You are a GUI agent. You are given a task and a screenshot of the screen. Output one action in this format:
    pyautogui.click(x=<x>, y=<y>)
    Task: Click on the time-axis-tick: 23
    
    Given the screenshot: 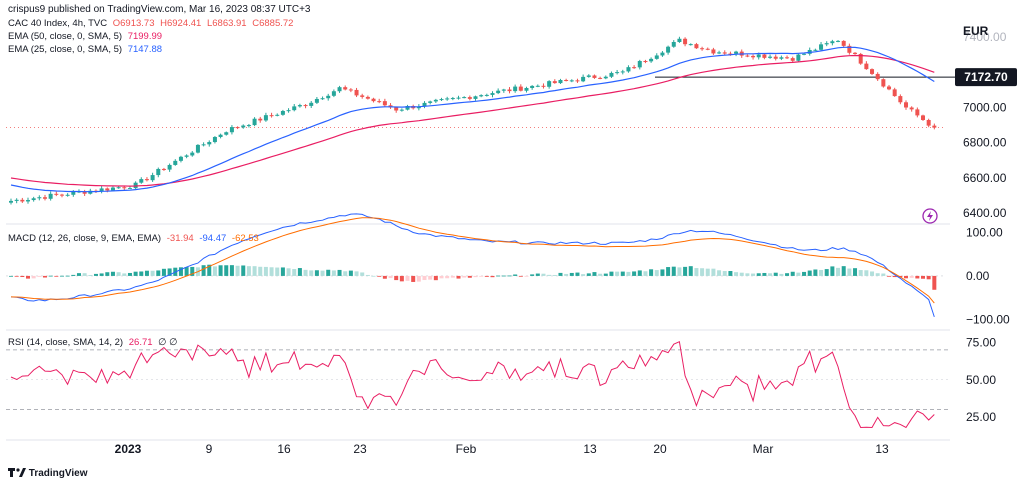 What is the action you would take?
    pyautogui.click(x=360, y=449)
    